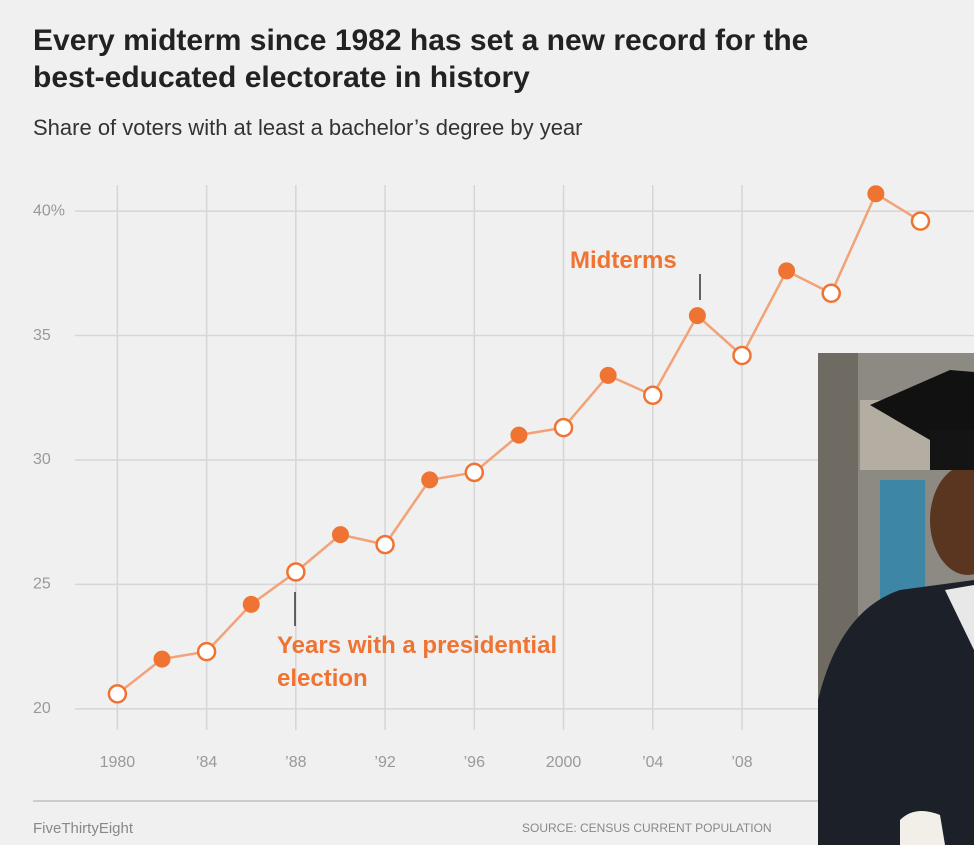  I want to click on photo-gown, so click(896, 712).